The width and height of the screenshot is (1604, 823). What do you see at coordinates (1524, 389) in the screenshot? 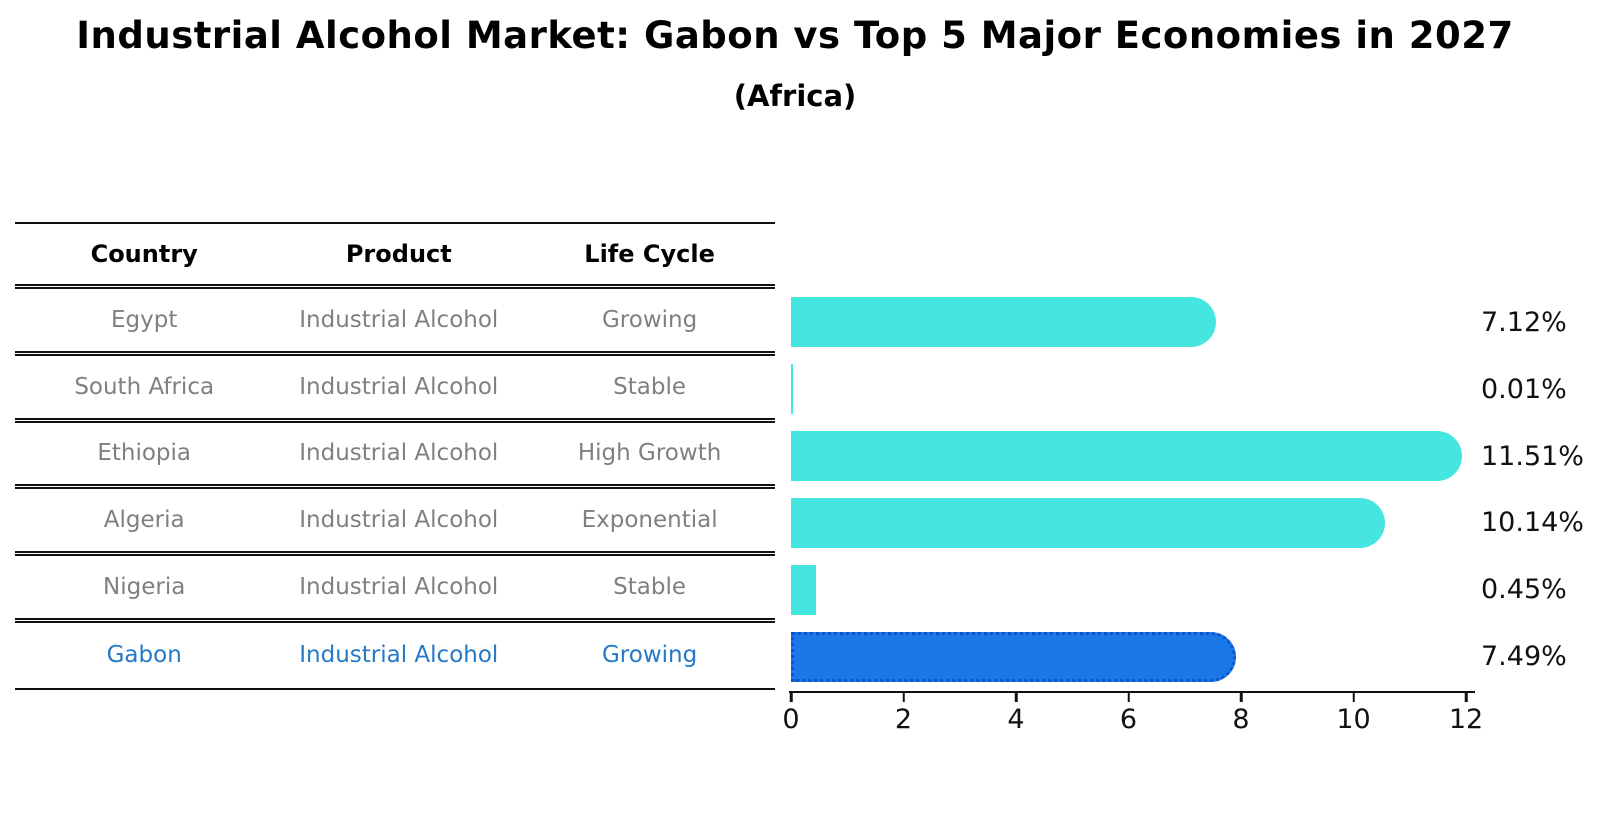
I see `value-label-south-africa: 0.01%` at bounding box center [1524, 389].